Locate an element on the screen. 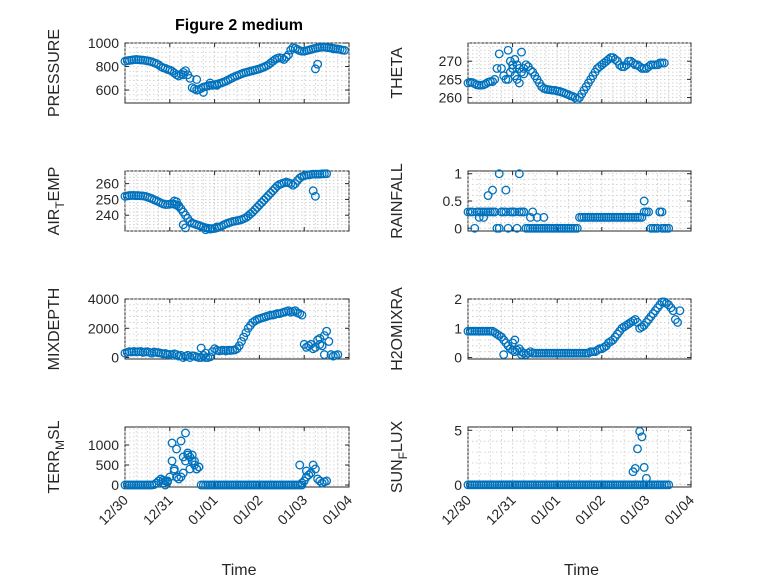 This screenshot has height=583, width=778. y-axis-label: AIRTEMP is located at coordinates (56, 201).